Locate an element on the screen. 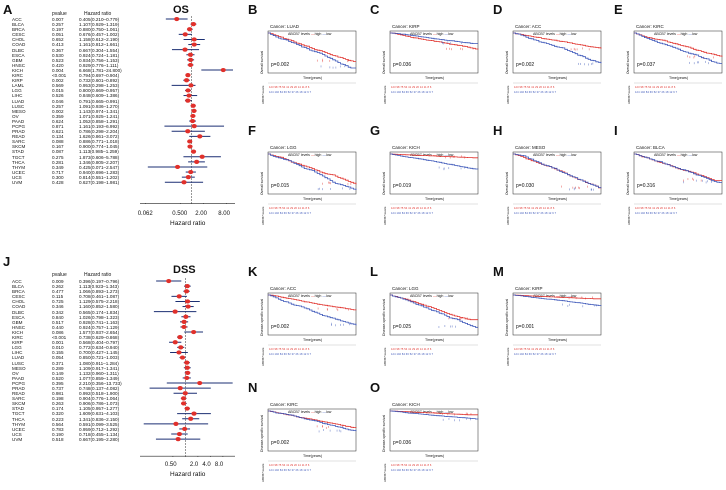 The image size is (726, 490). forest-row-cancer: ACC is located at coordinates (17, 281).